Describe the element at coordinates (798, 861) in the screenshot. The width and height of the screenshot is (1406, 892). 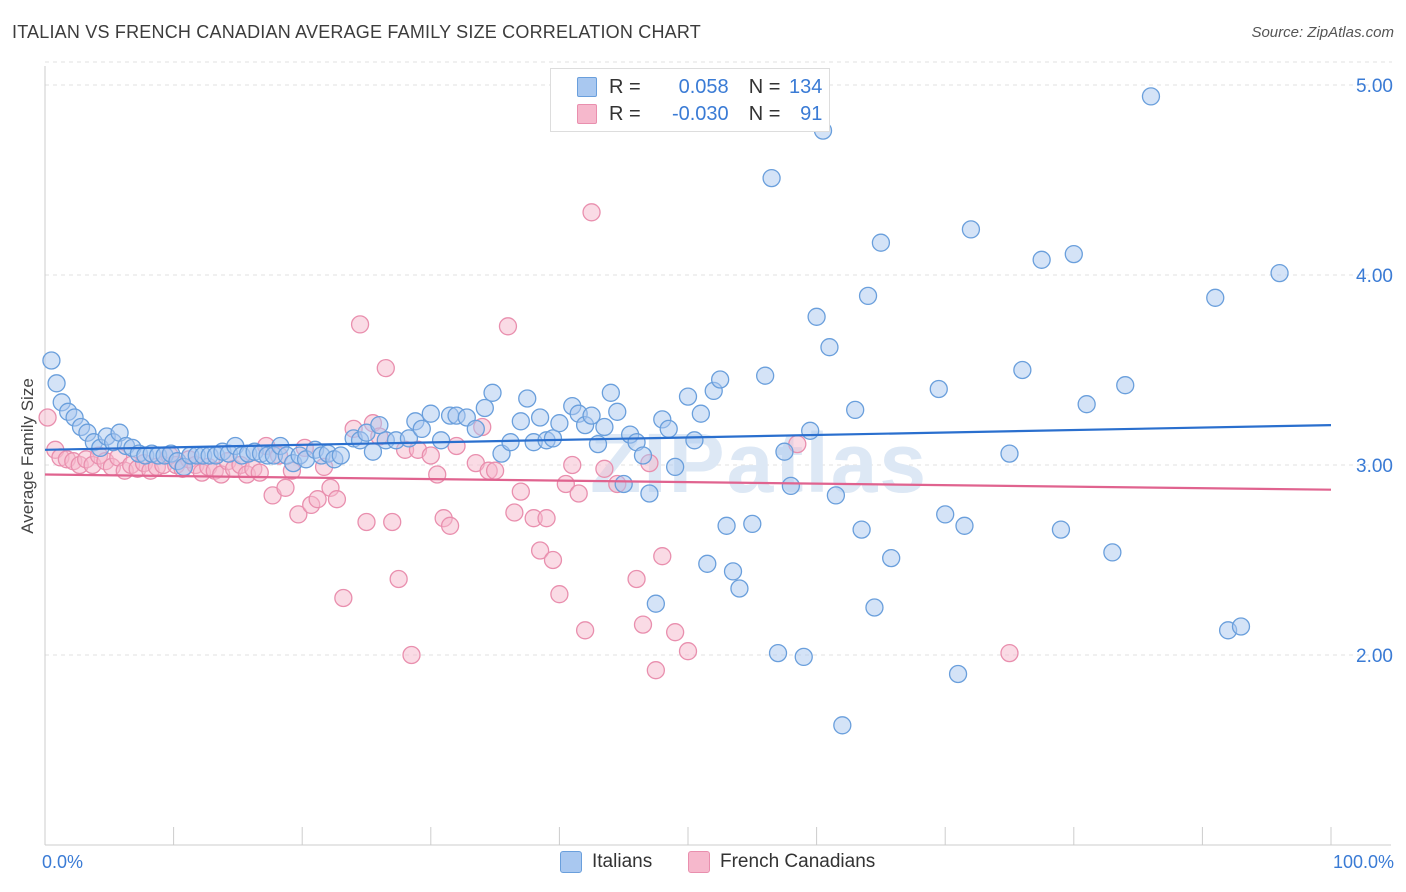
I see `bottom-legend-label: French Canadians` at that location.